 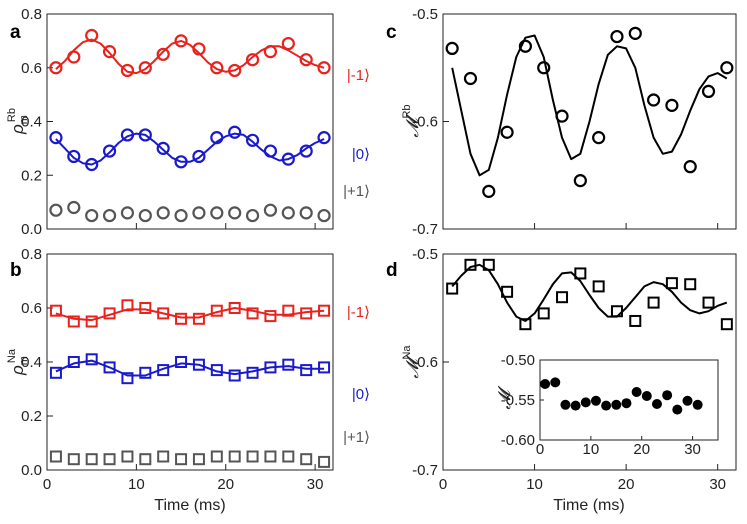 What do you see at coordinates (518, 360) in the screenshot?
I see `y-tick-label: -0.50` at bounding box center [518, 360].